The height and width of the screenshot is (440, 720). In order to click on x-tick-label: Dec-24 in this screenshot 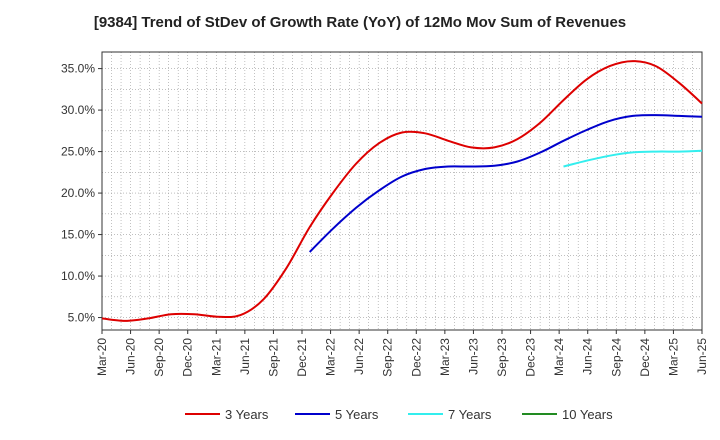, I will do `click(645, 357)`.